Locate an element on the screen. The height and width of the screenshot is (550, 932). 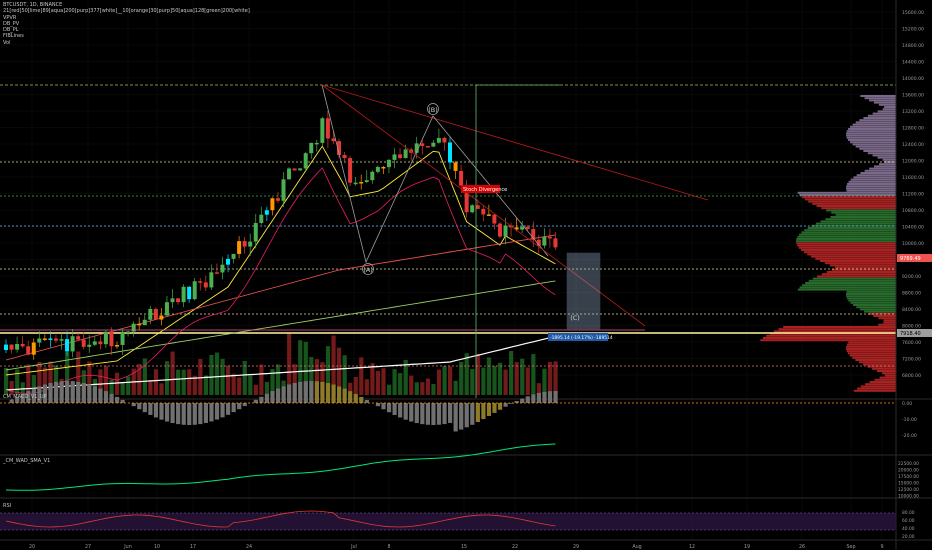
ma-green is located at coordinates (280, 325).